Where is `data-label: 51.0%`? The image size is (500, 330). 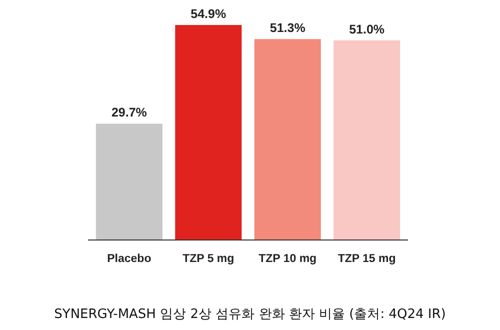 data-label: 51.0% is located at coordinates (367, 29).